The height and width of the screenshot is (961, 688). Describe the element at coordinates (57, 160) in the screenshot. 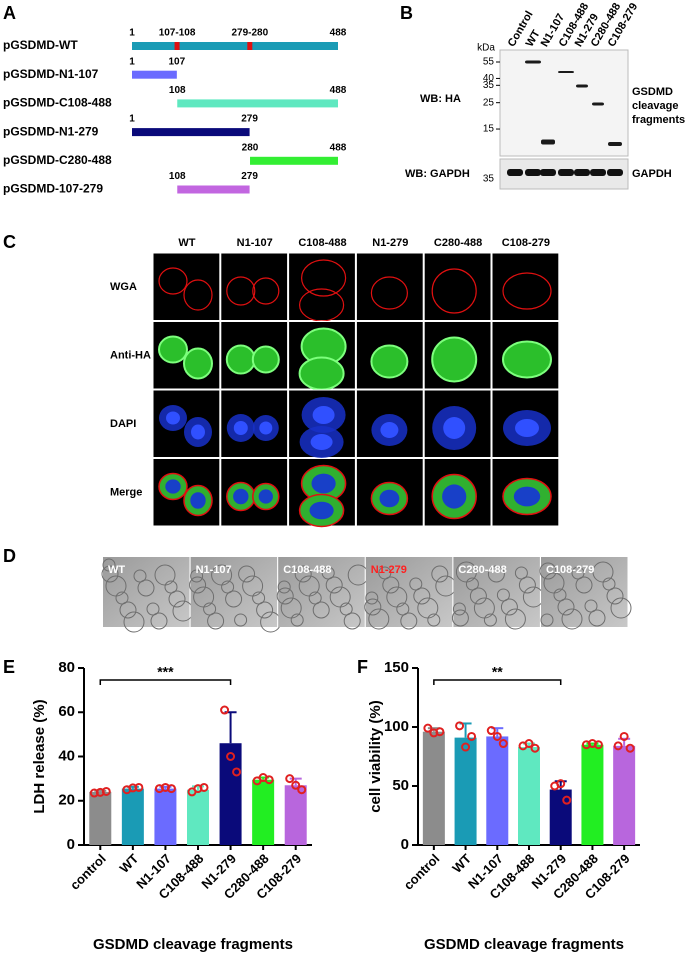

I see `construct-name: pGSDMD-C280-488` at that location.